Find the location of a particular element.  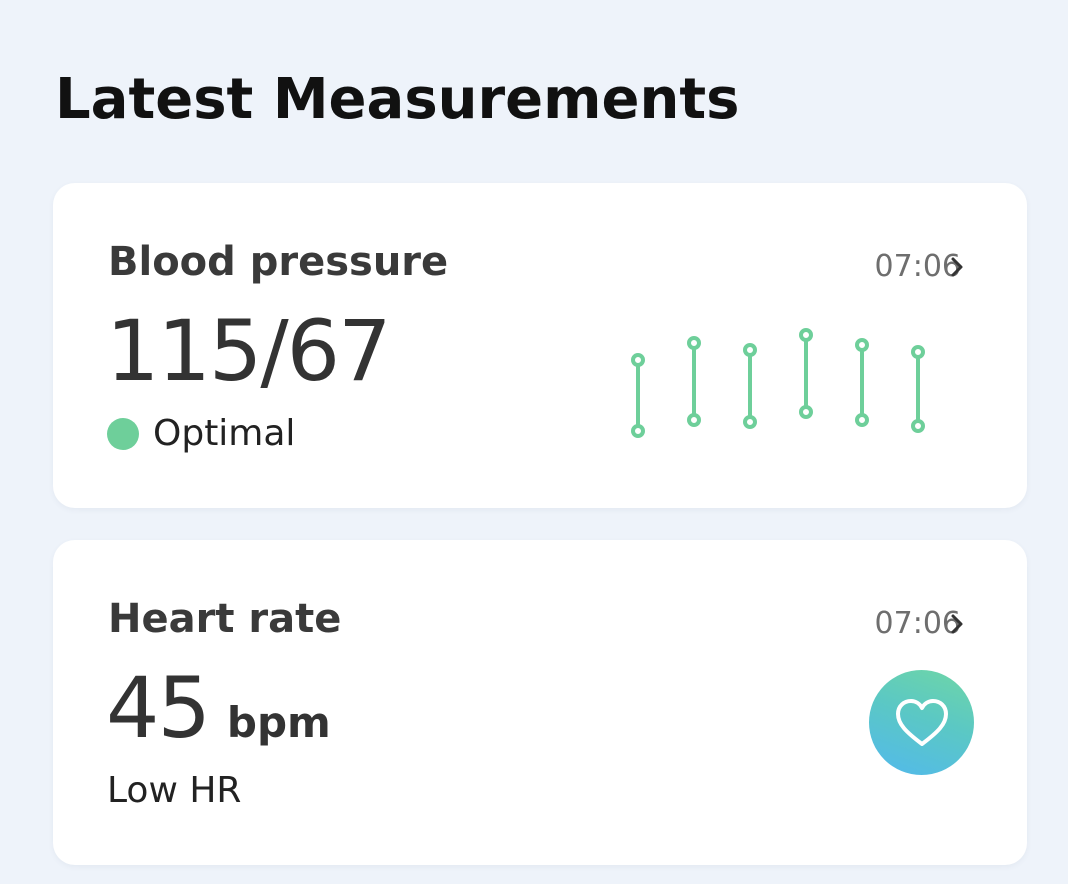

status-dot is located at coordinates (123, 434).